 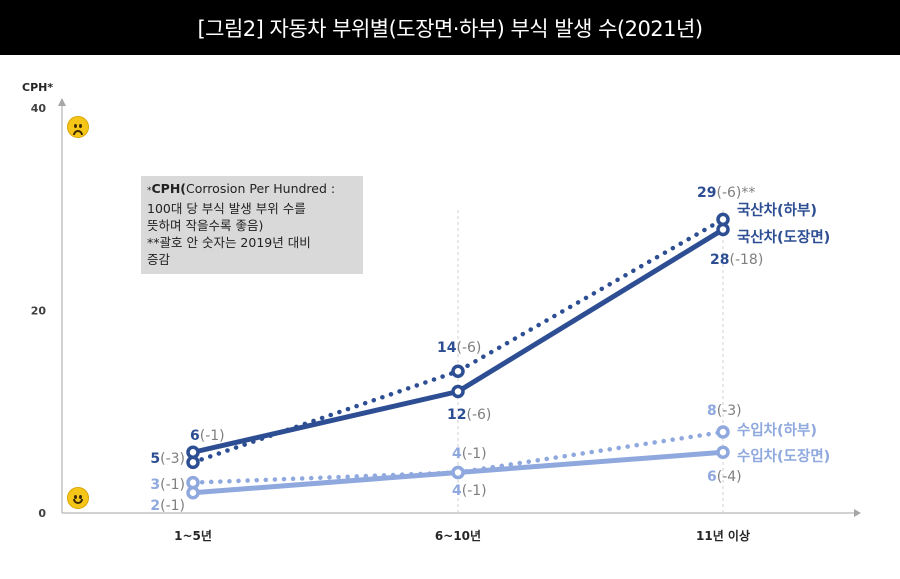 I want to click on data-label: 2(-1), so click(x=167, y=506).